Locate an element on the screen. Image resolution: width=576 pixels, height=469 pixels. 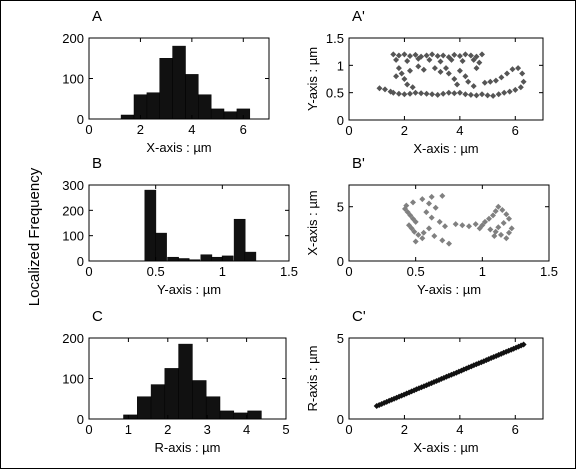
panel-label: C' is located at coordinates (359, 316).